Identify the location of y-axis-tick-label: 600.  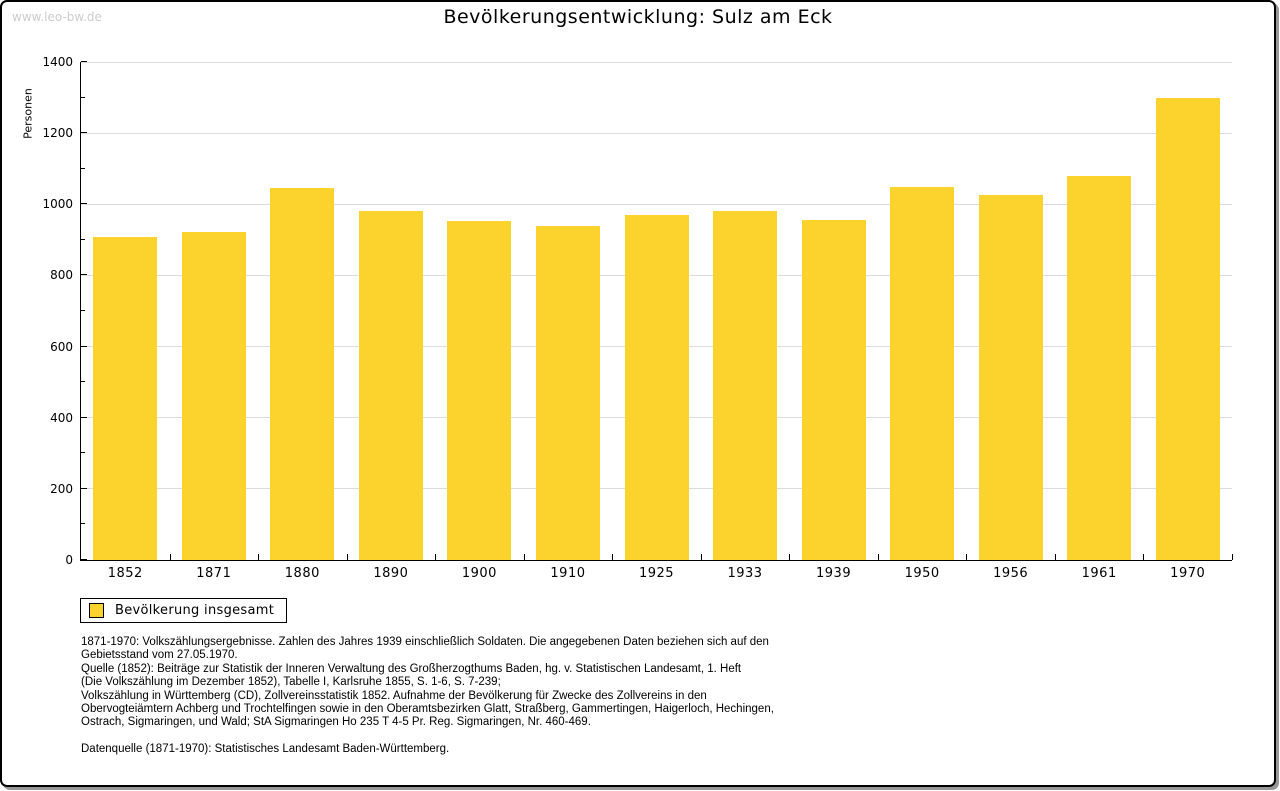
(61, 346).